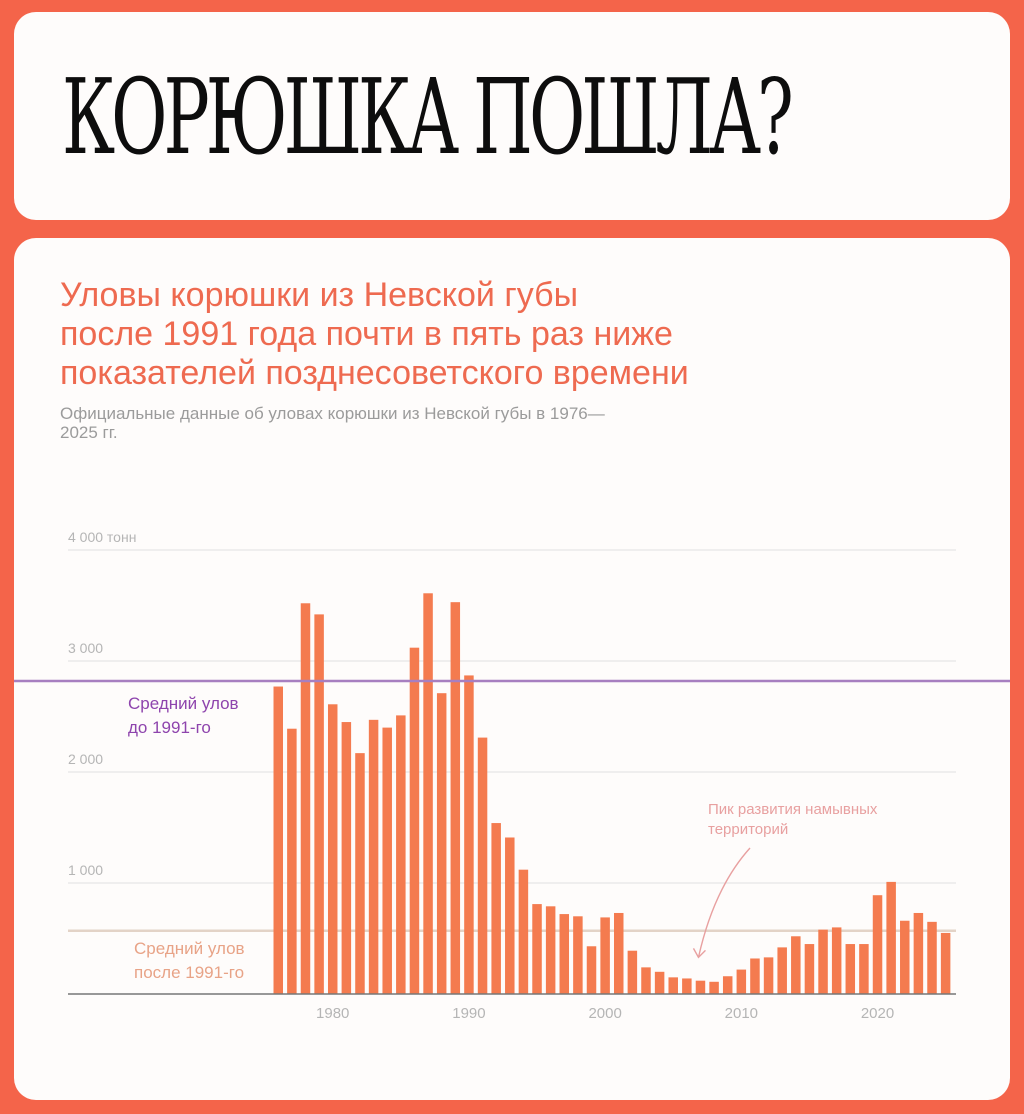 The width and height of the screenshot is (1024, 1114). I want to click on annotation-label: Пик развития намывных, so click(793, 809).